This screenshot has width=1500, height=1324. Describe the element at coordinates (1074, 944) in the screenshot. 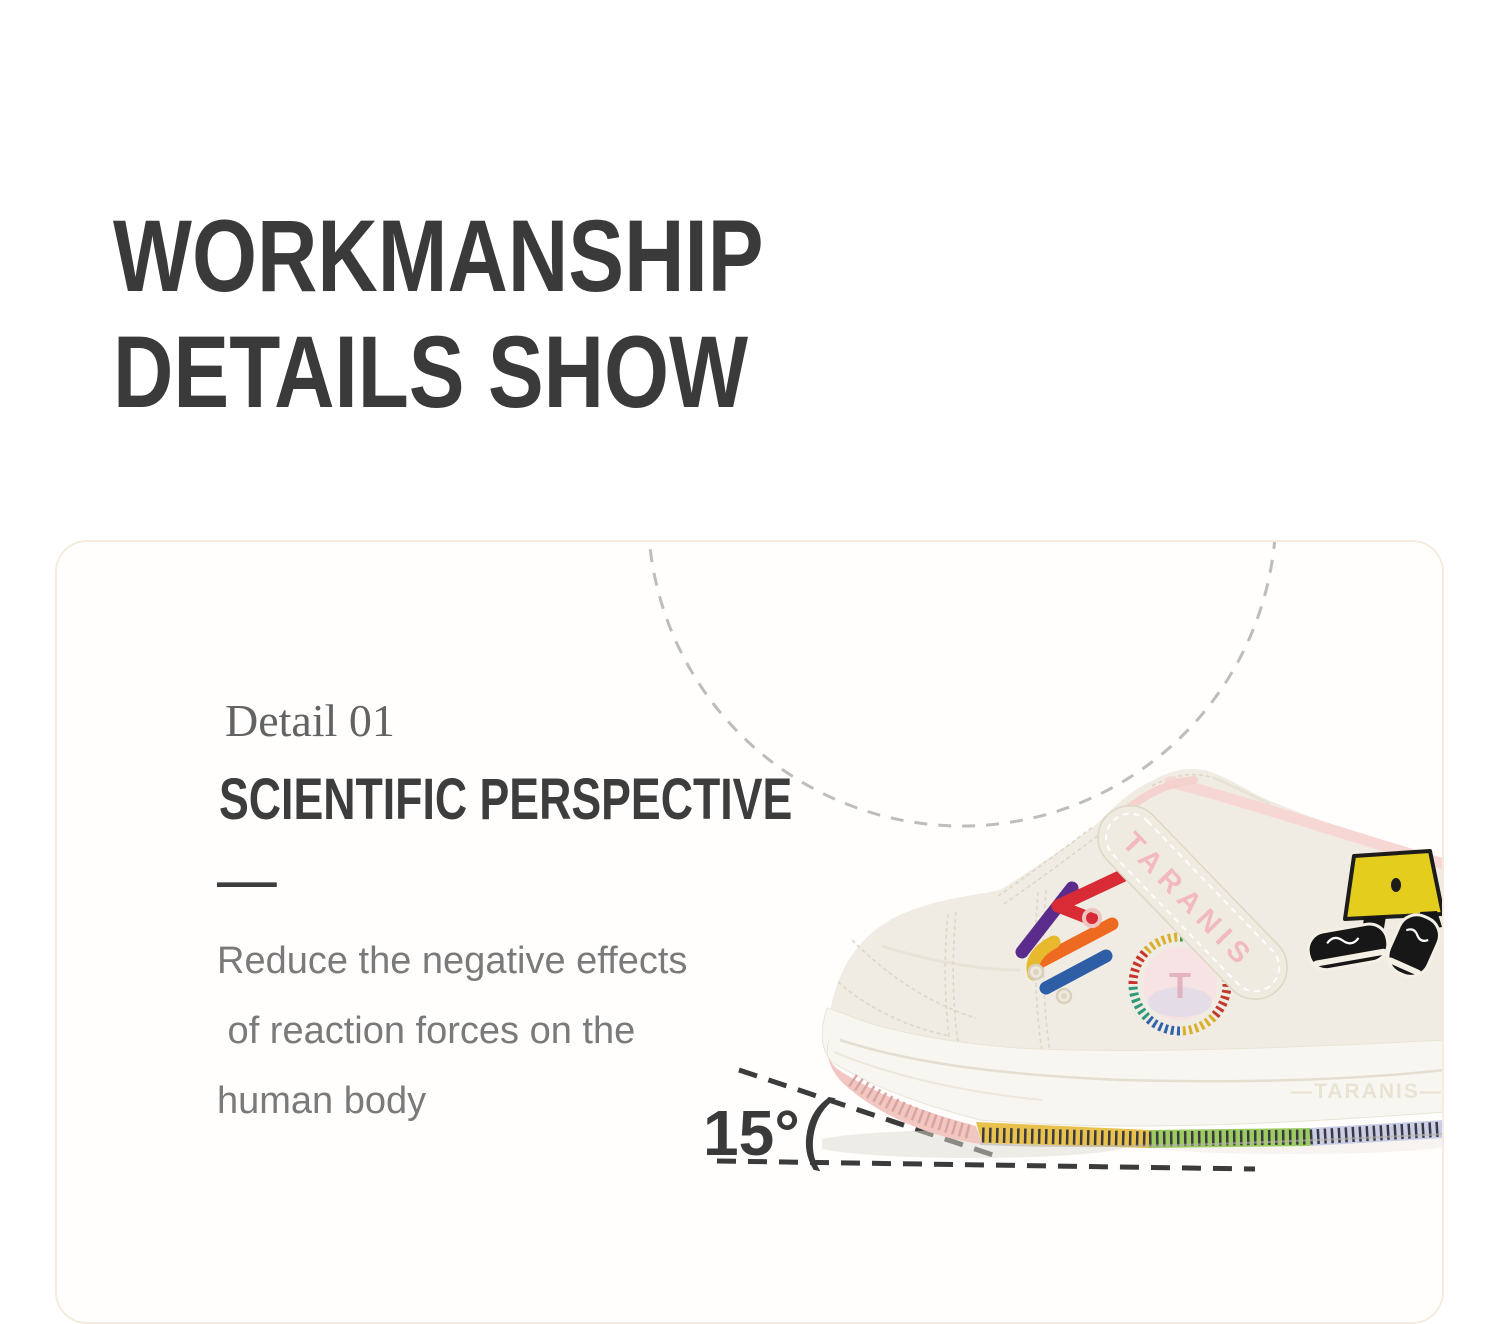

I see `lace-strand-orange` at that location.